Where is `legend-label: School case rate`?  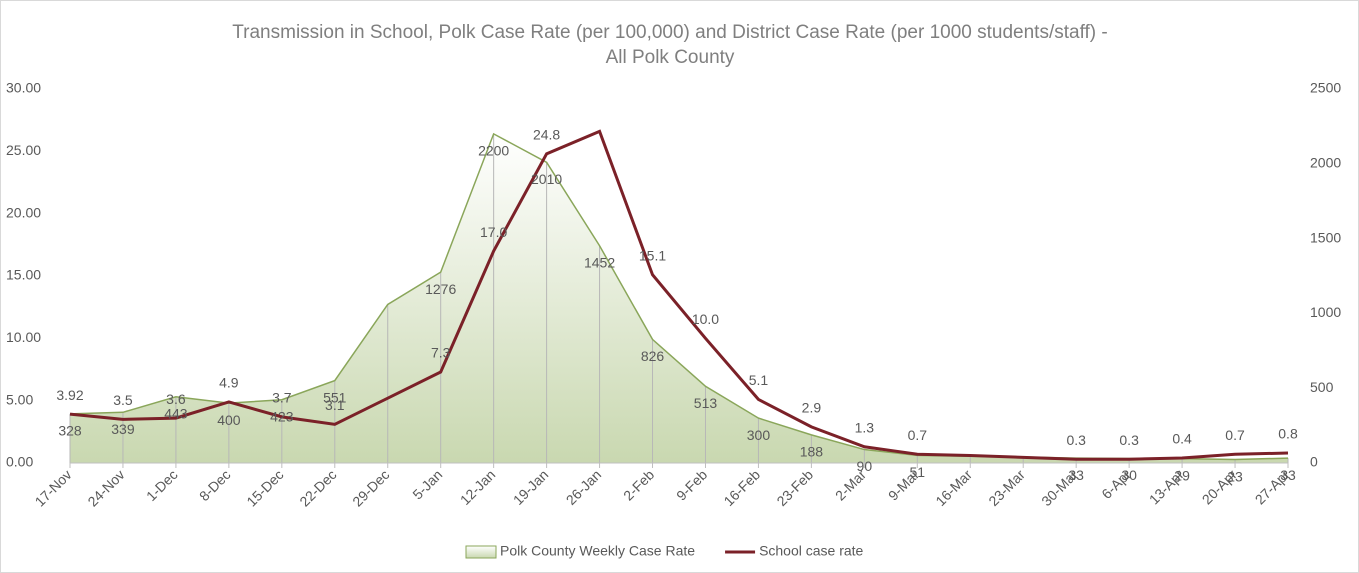 legend-label: School case rate is located at coordinates (811, 551).